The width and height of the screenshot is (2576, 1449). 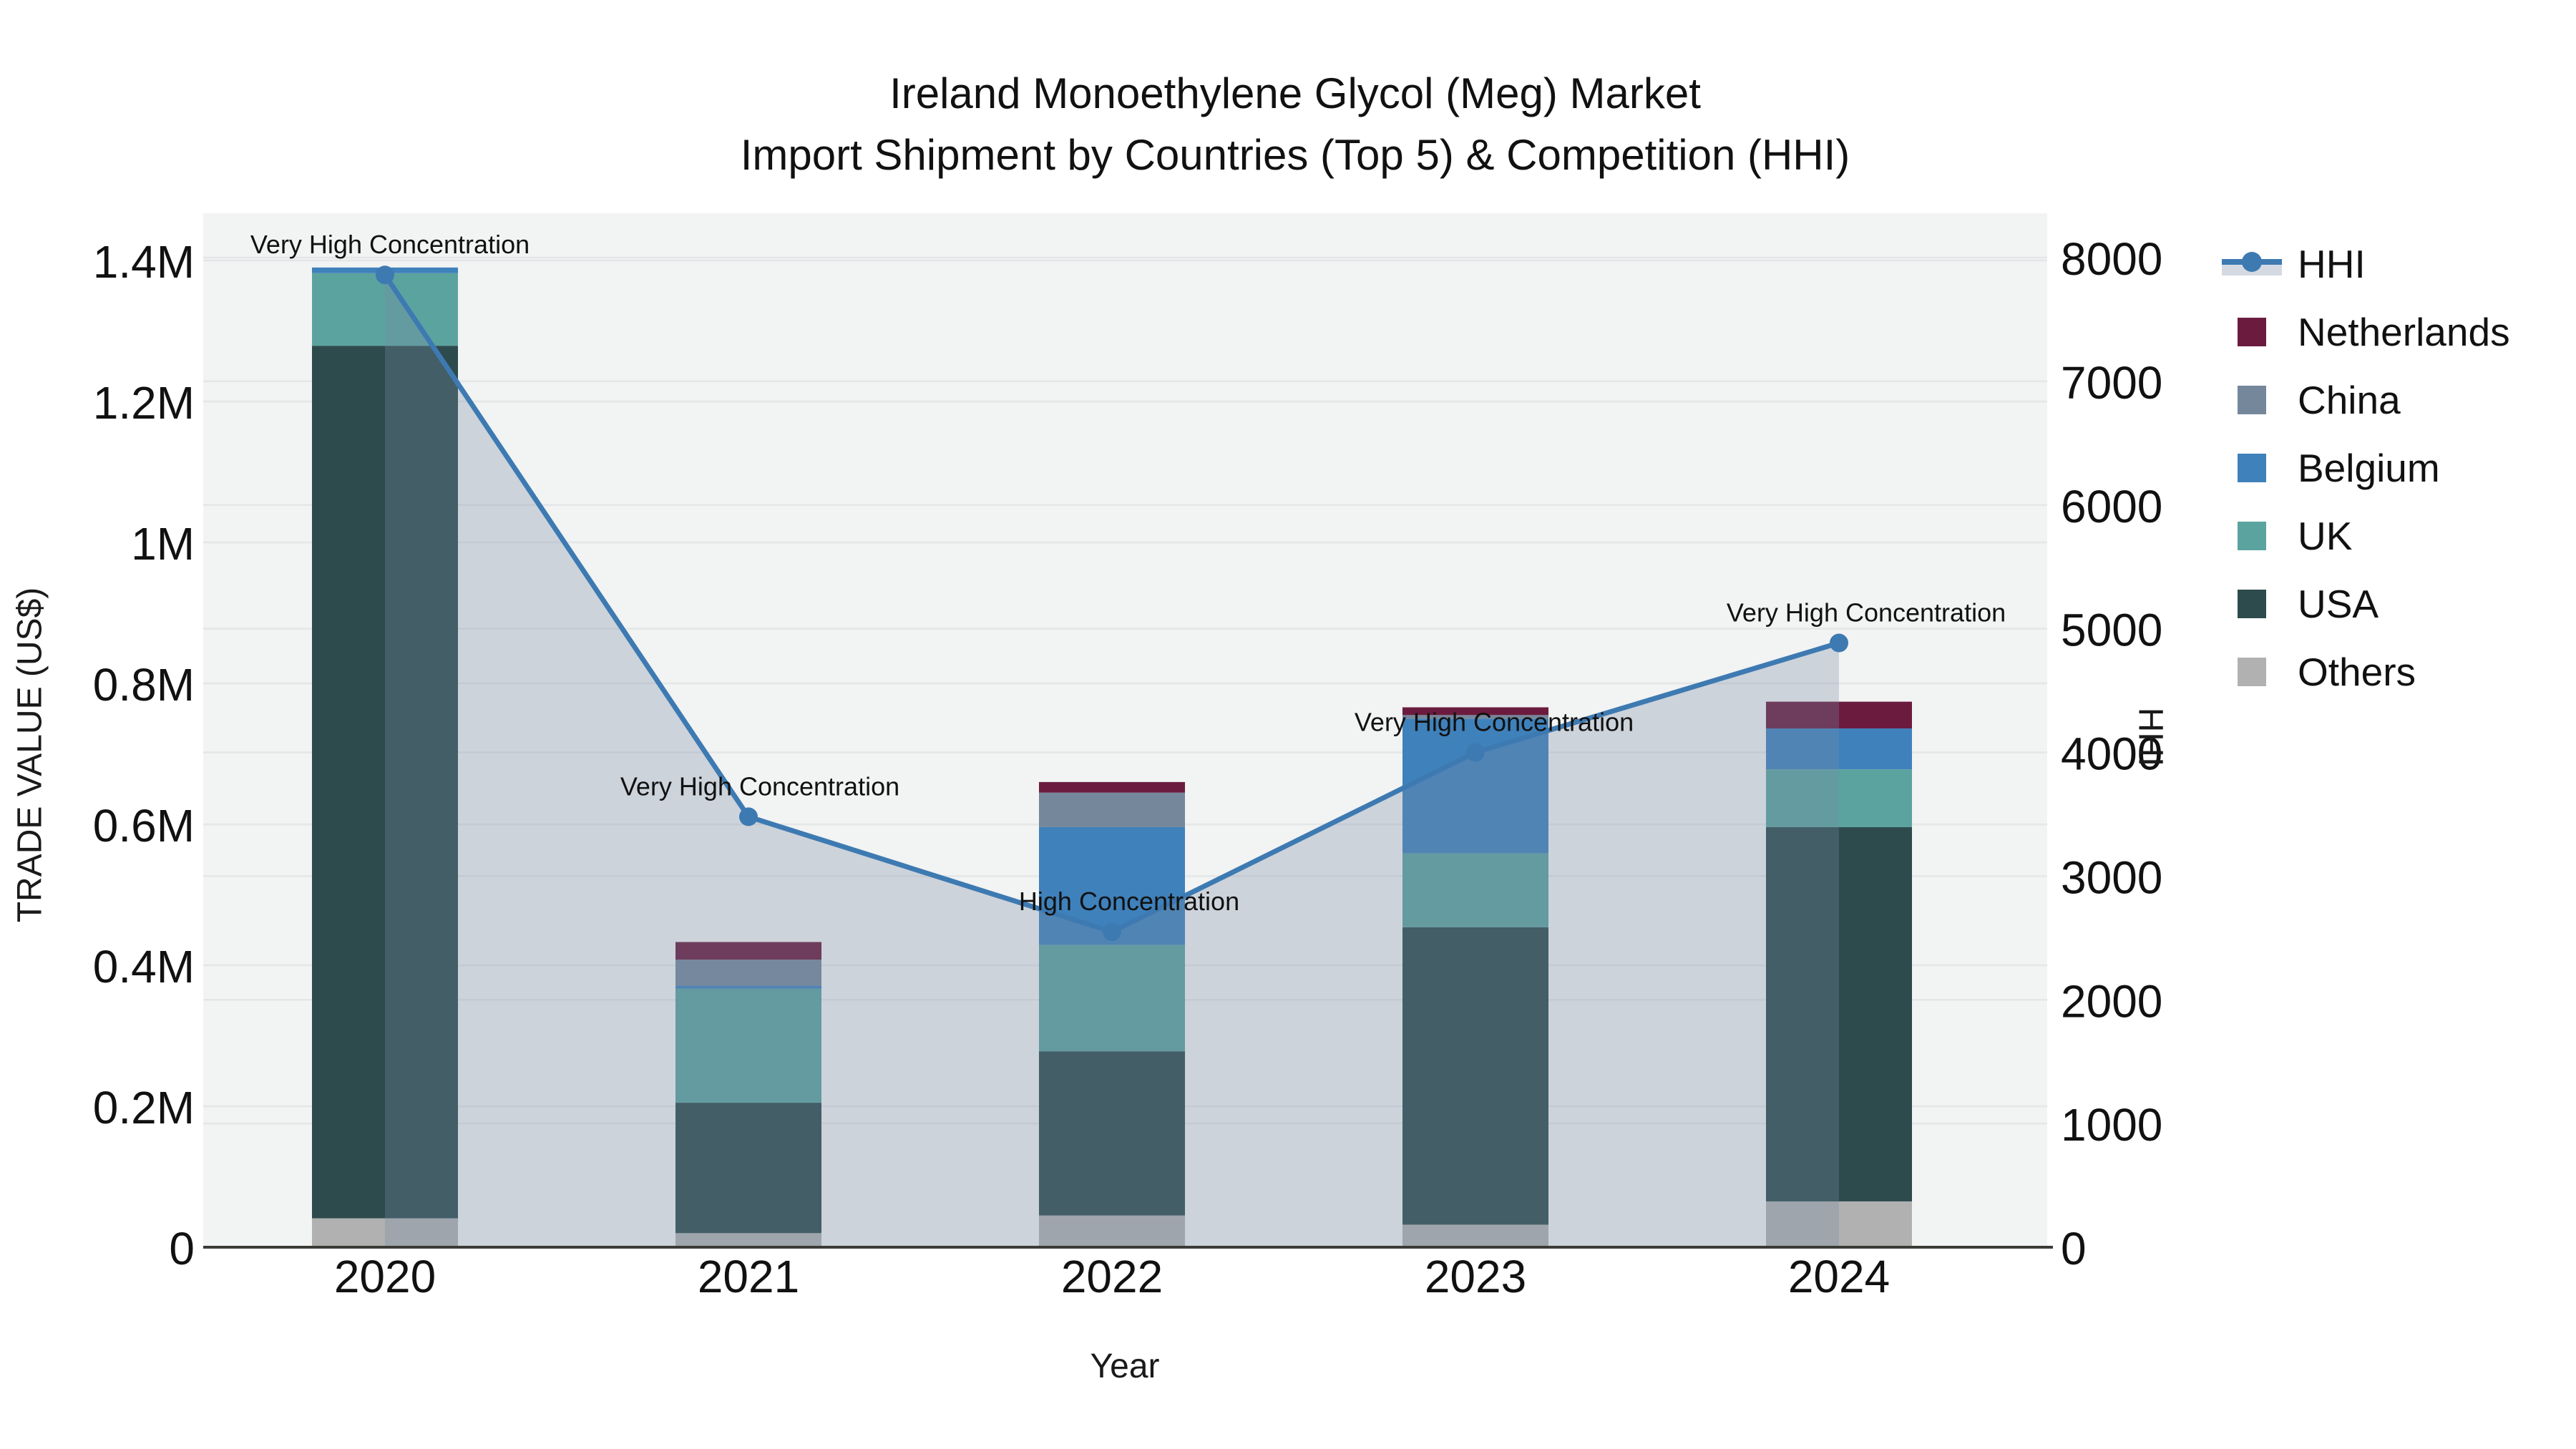 What do you see at coordinates (2150, 737) in the screenshot?
I see `y-axis-right-title: HHI` at bounding box center [2150, 737].